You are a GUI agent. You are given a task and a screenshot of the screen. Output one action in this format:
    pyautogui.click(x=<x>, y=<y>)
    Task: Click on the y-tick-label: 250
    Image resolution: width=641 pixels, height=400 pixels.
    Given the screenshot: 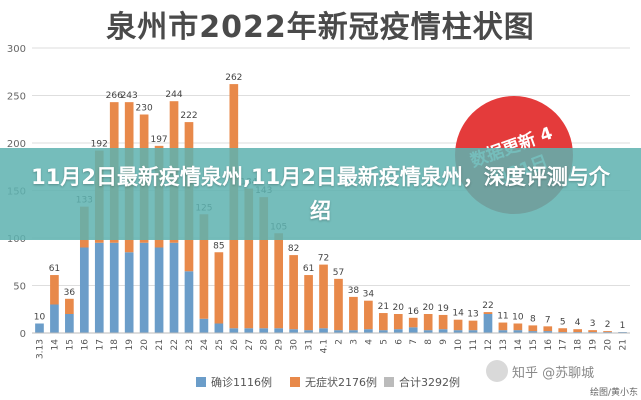 What is the action you would take?
    pyautogui.click(x=16, y=97)
    